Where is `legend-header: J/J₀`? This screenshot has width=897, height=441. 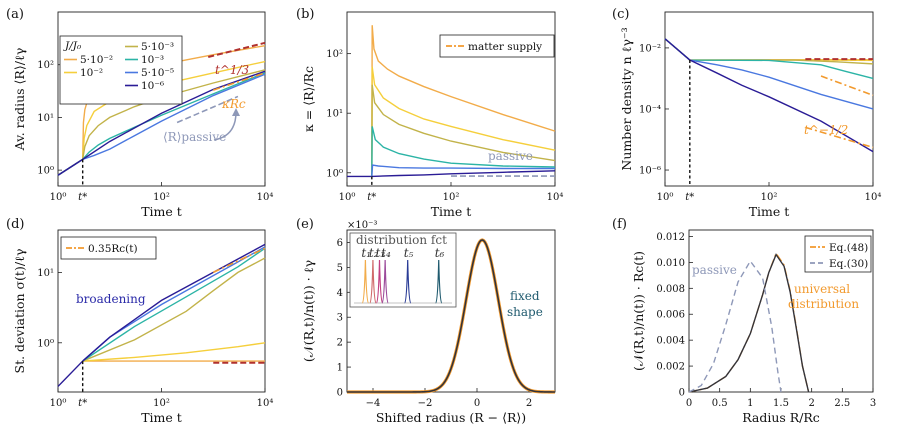
legend-header: J/J₀ is located at coordinates (72, 46).